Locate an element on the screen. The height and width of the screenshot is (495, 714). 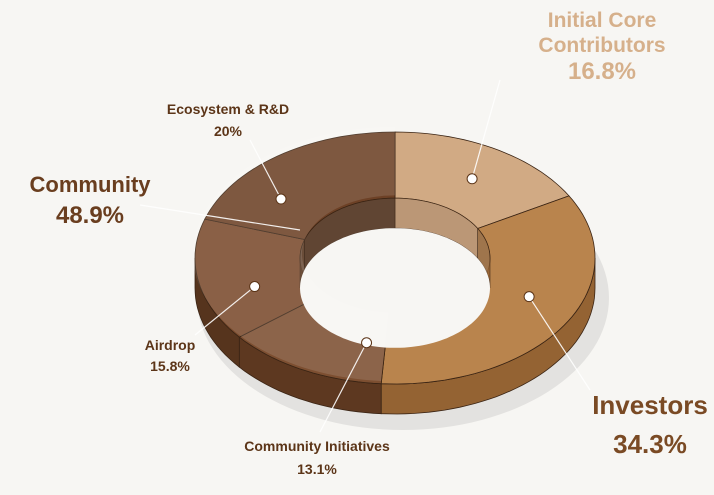
label-initial-core-contributors: Initial Core Contributors 16.8% is located at coordinates (601, 47).